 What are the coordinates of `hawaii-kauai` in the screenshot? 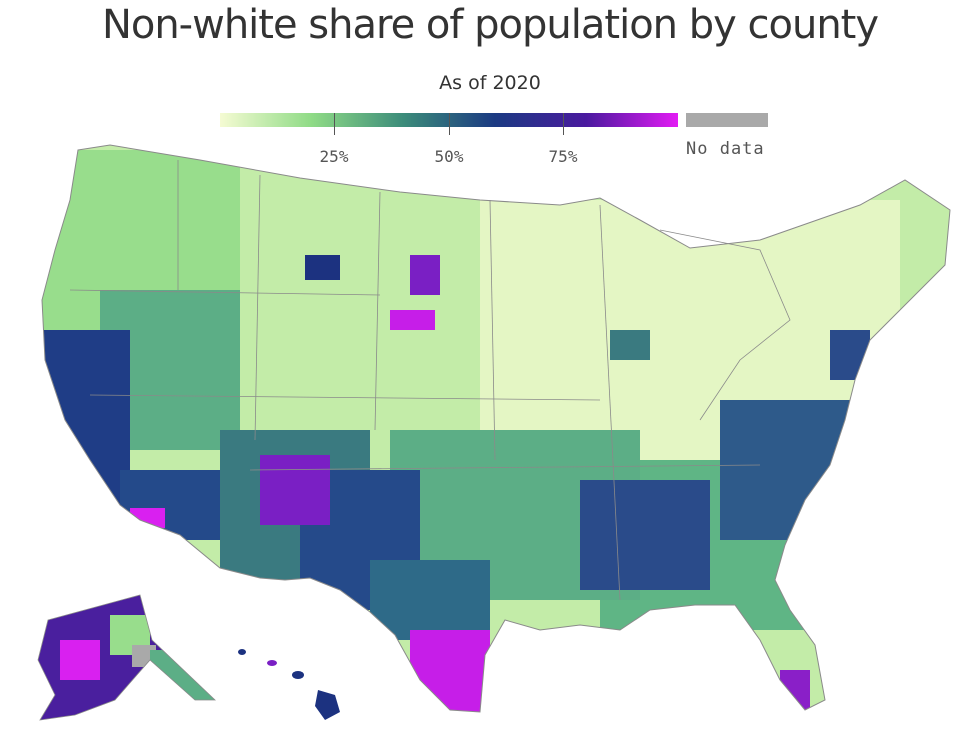 It's located at (242, 652).